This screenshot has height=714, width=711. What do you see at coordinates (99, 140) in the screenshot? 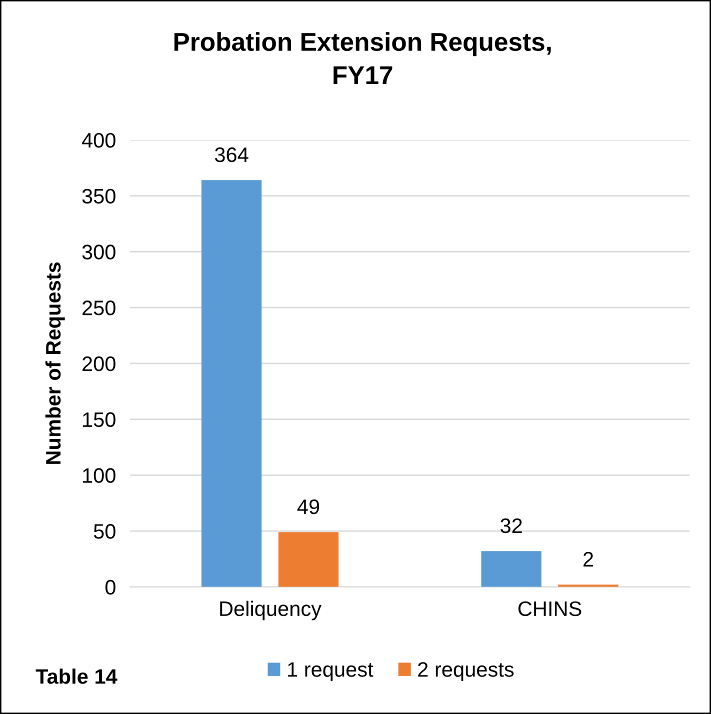
I see `y-tick-label: 400` at bounding box center [99, 140].